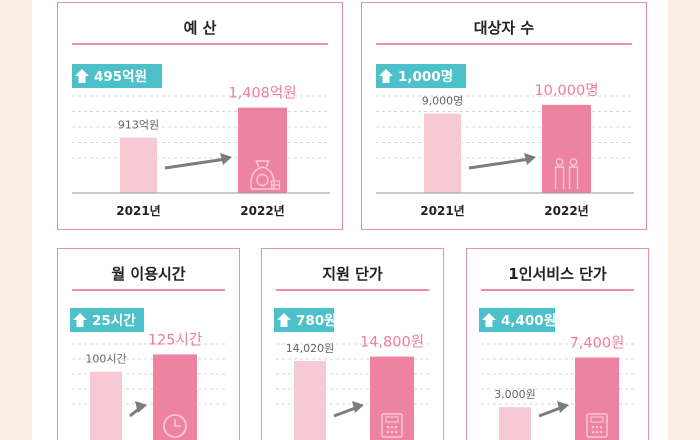 This screenshot has width=700, height=440. Describe the element at coordinates (505, 141) in the screenshot. I see `recipients-chart: 1,000명 9,000명 10,000명 2021년 2022년` at that location.